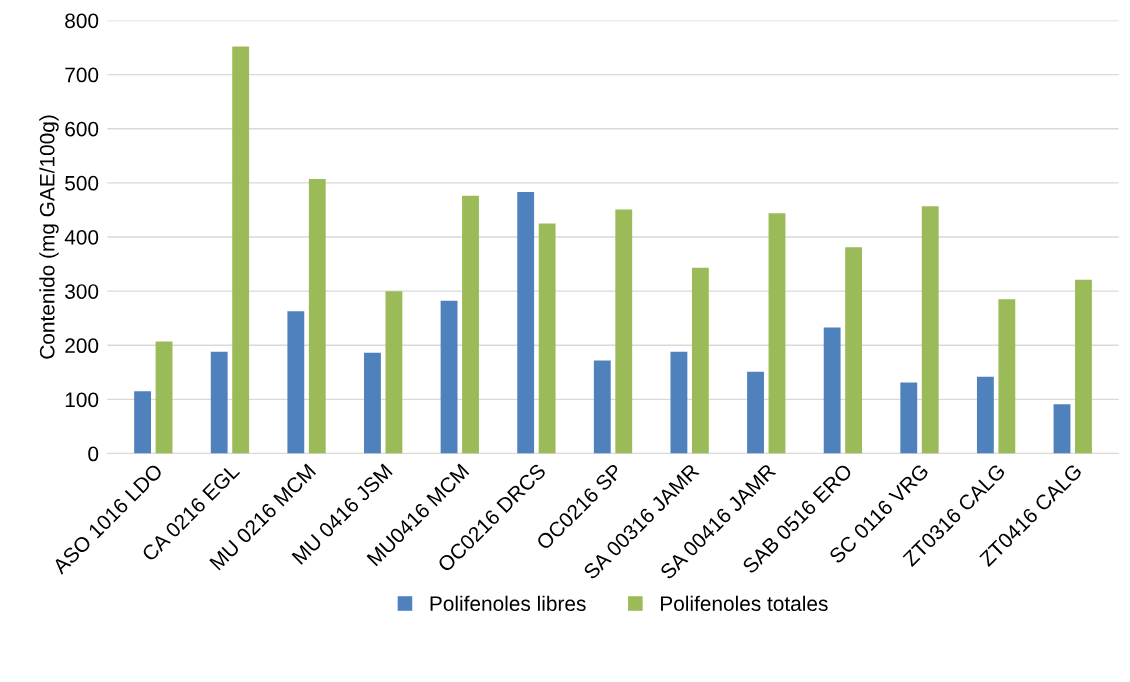  I want to click on y-tick-label: 200, so click(82, 346).